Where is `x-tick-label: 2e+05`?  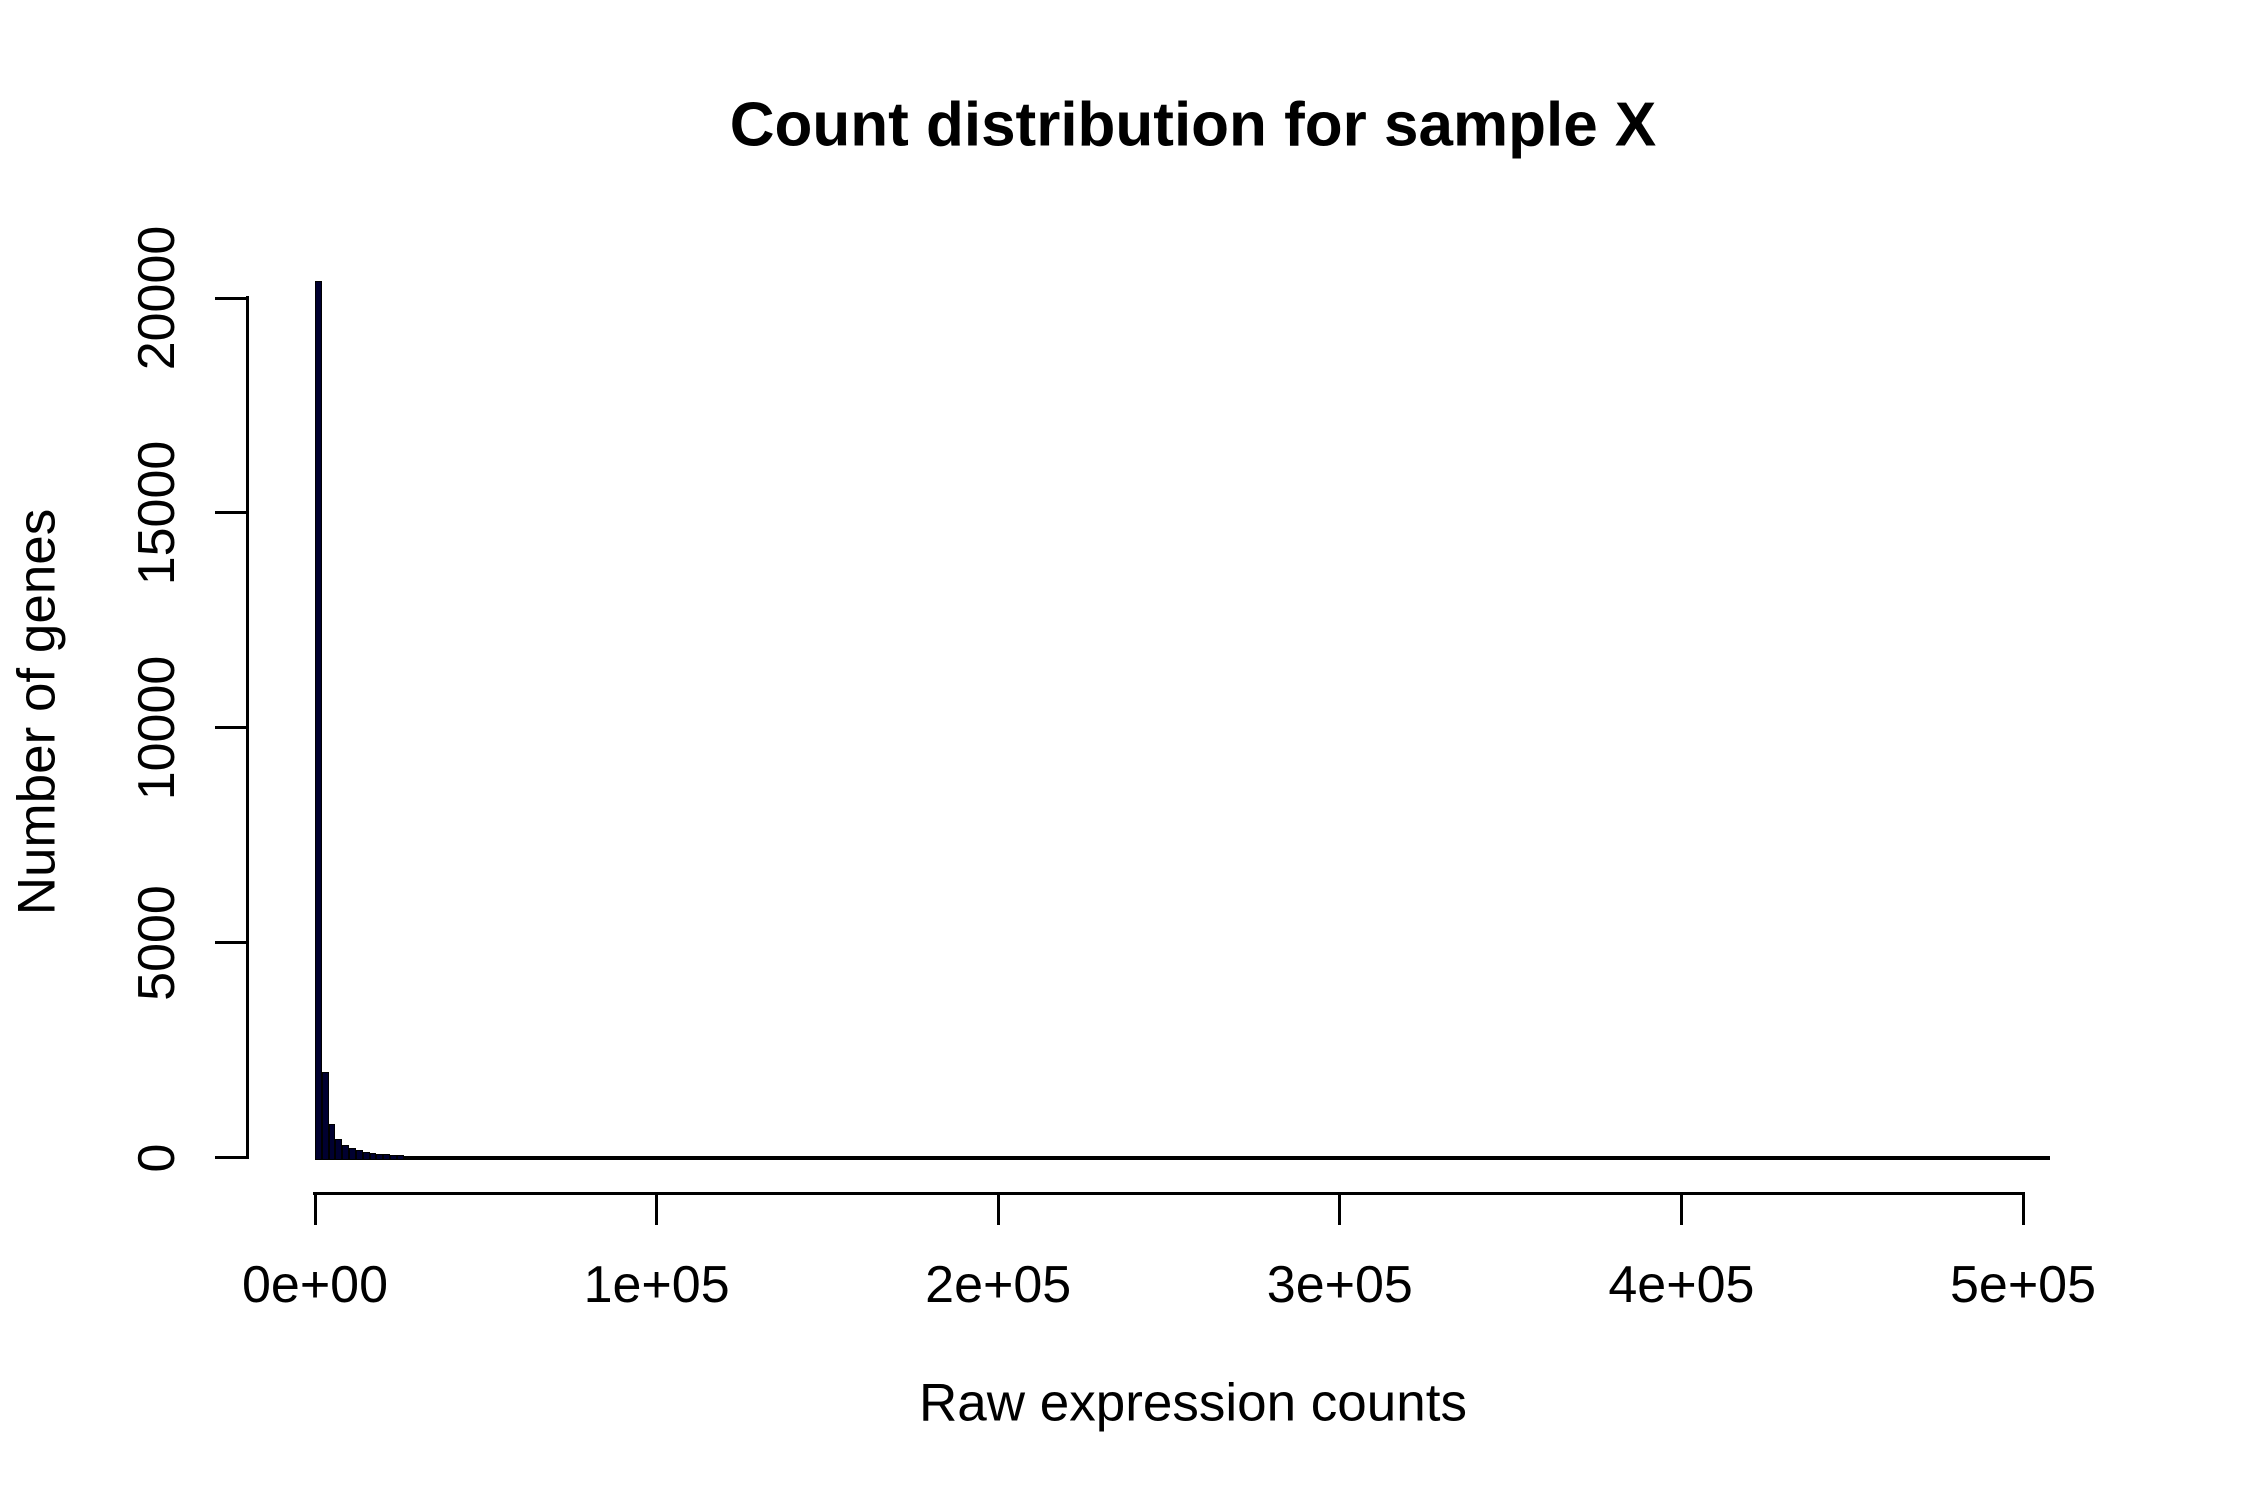 x-tick-label: 2e+05 is located at coordinates (998, 1285).